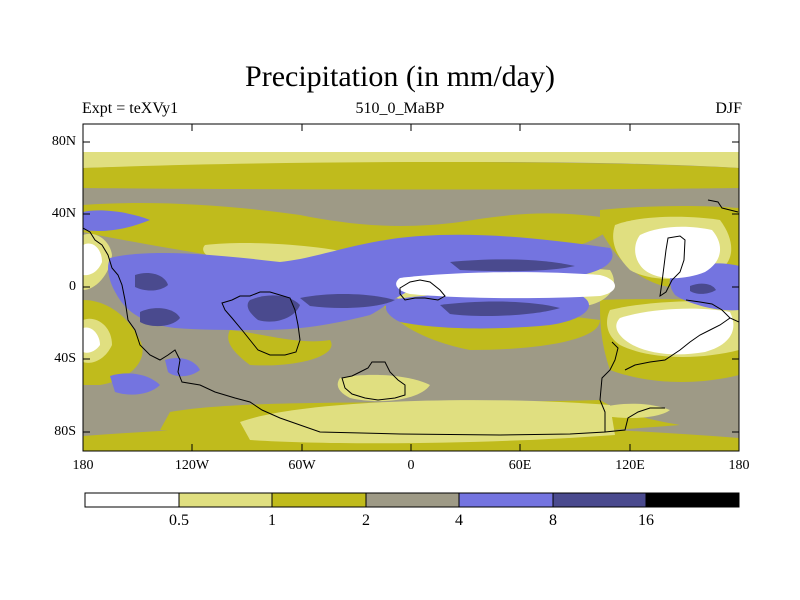 The width and height of the screenshot is (800, 600). Describe the element at coordinates (400, 76) in the screenshot. I see `map-title: Precipitation (in mm/day)` at that location.